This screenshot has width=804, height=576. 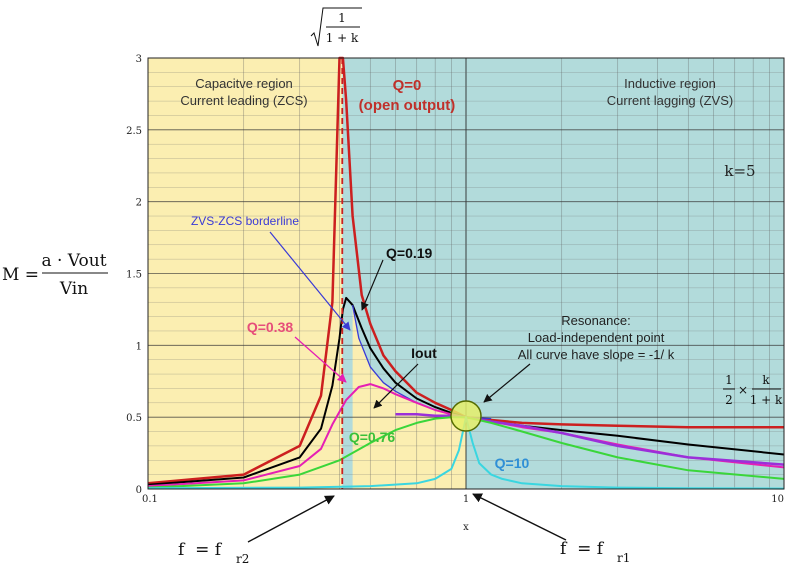 I want to click on zvs-zcs-arrow, so click(x=310, y=281).